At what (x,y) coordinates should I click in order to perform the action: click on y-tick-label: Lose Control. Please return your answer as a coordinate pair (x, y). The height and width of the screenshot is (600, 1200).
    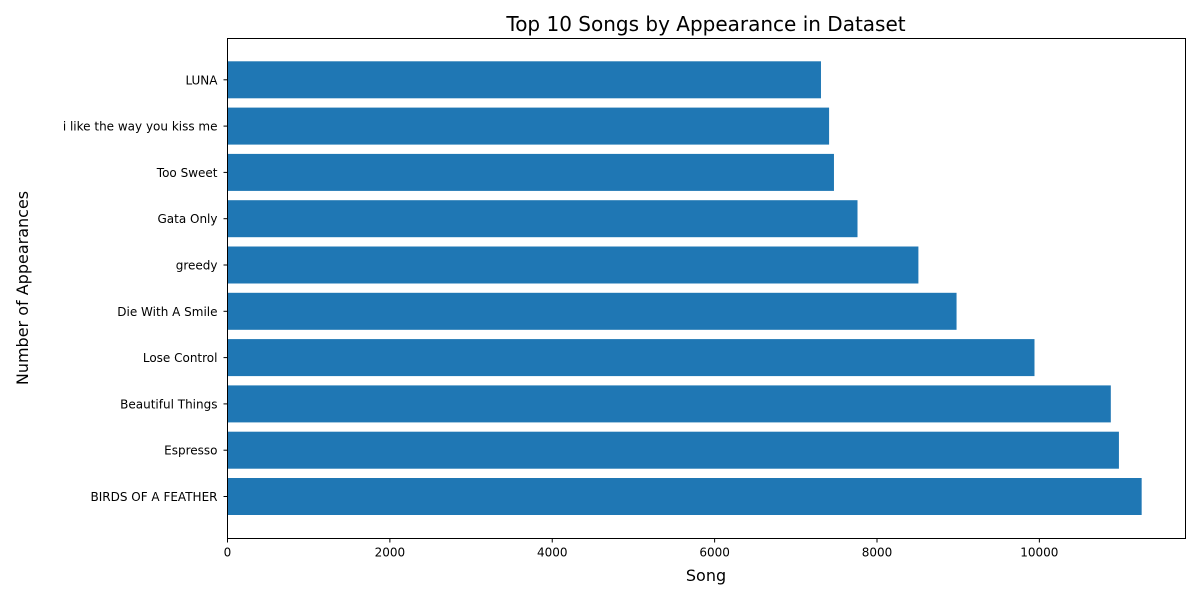
    Looking at the image, I should click on (180, 358).